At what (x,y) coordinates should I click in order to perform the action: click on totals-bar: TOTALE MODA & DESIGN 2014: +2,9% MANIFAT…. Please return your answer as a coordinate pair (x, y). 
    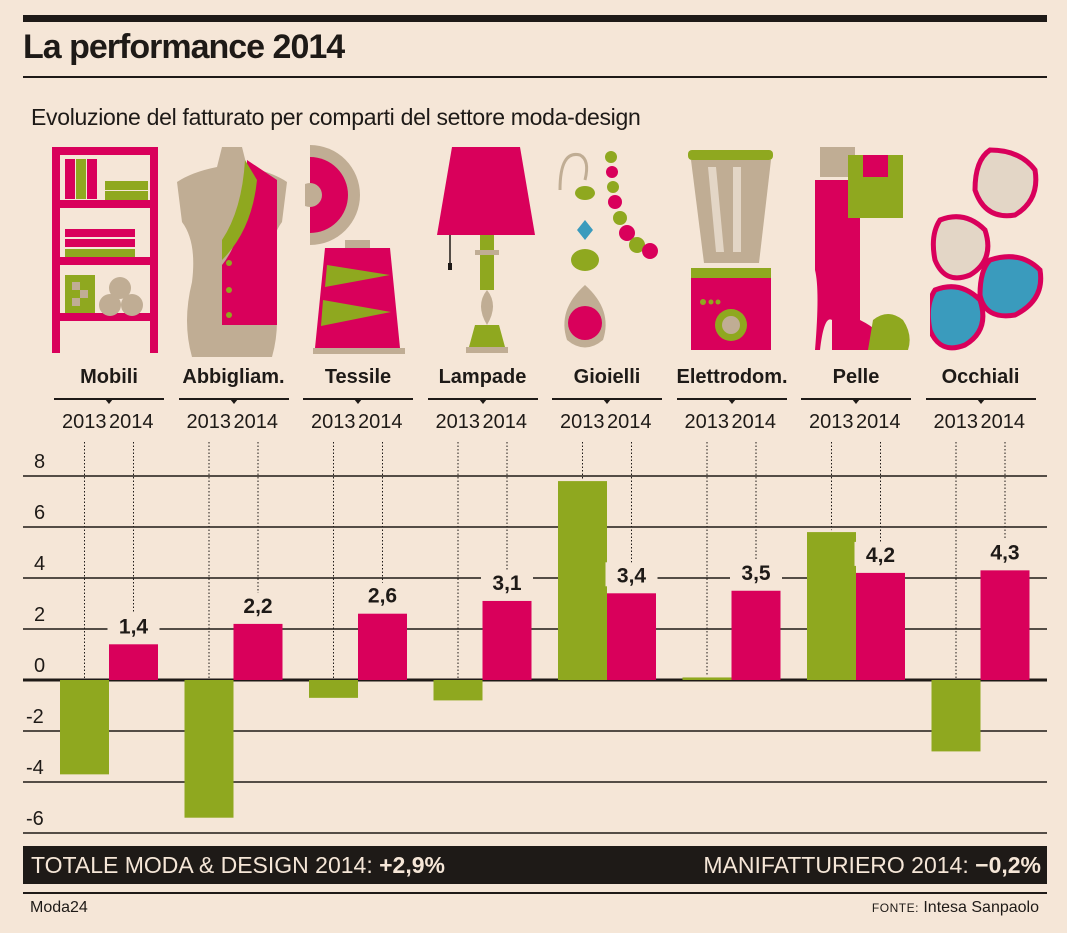
    Looking at the image, I should click on (535, 865).